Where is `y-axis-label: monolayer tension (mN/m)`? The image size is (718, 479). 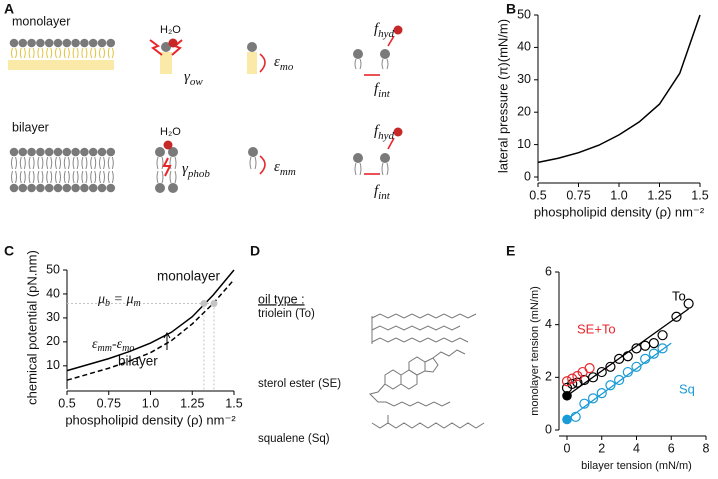
y-axis-label: monolayer tension (mN/m) is located at coordinates (535, 351).